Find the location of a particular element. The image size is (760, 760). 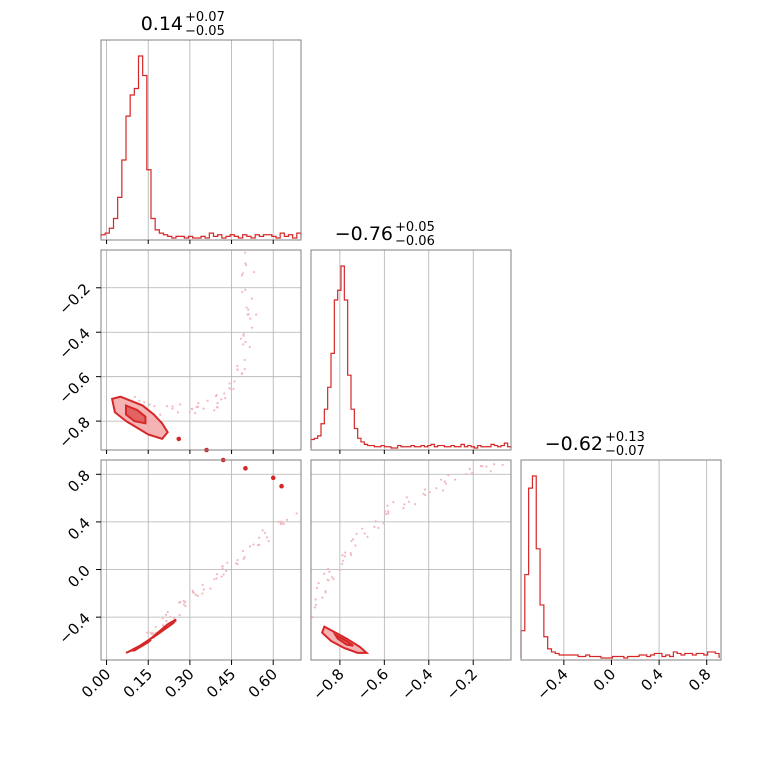

x-tick-label-0-4: 0.60 is located at coordinates (263, 683).